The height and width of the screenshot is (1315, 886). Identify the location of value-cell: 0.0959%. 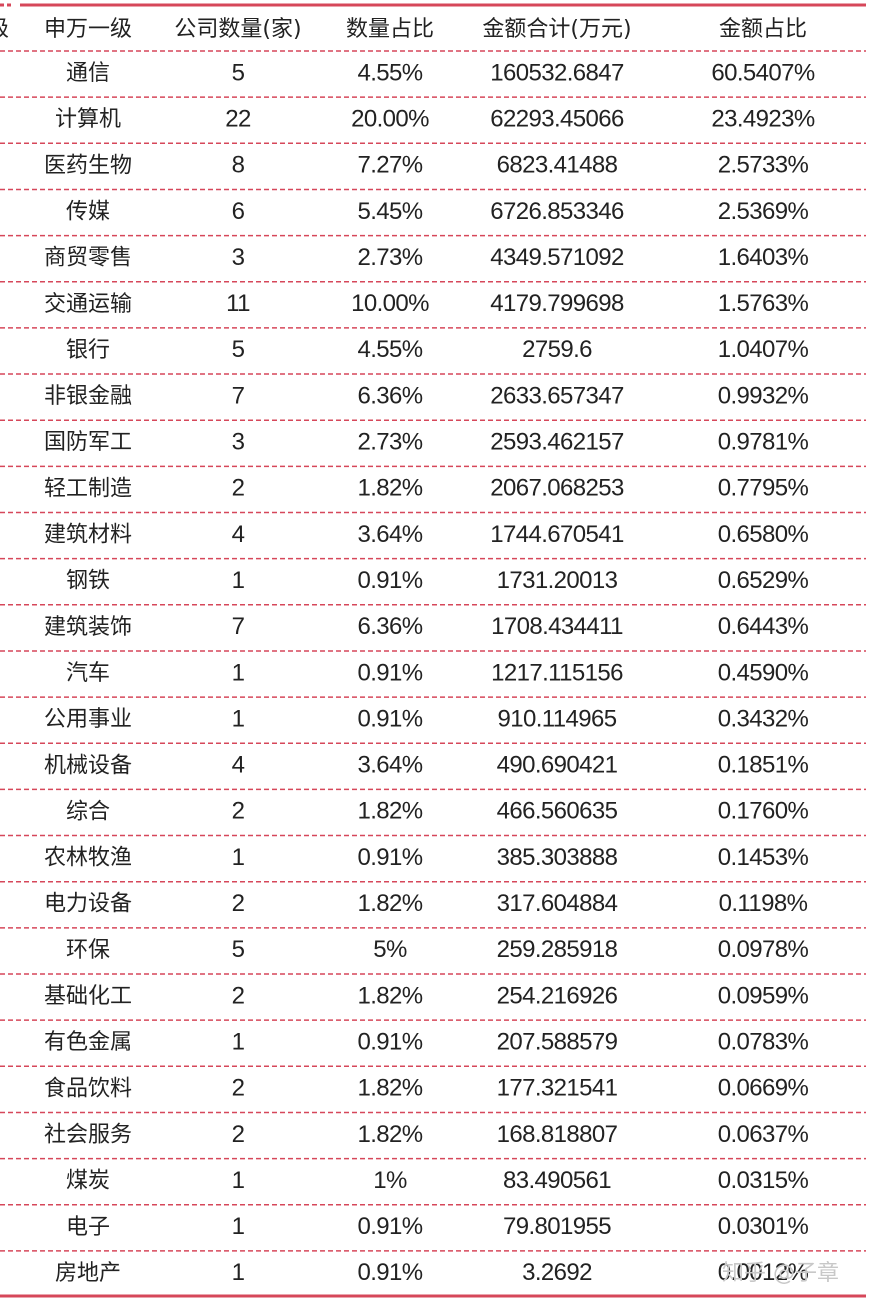
(763, 995).